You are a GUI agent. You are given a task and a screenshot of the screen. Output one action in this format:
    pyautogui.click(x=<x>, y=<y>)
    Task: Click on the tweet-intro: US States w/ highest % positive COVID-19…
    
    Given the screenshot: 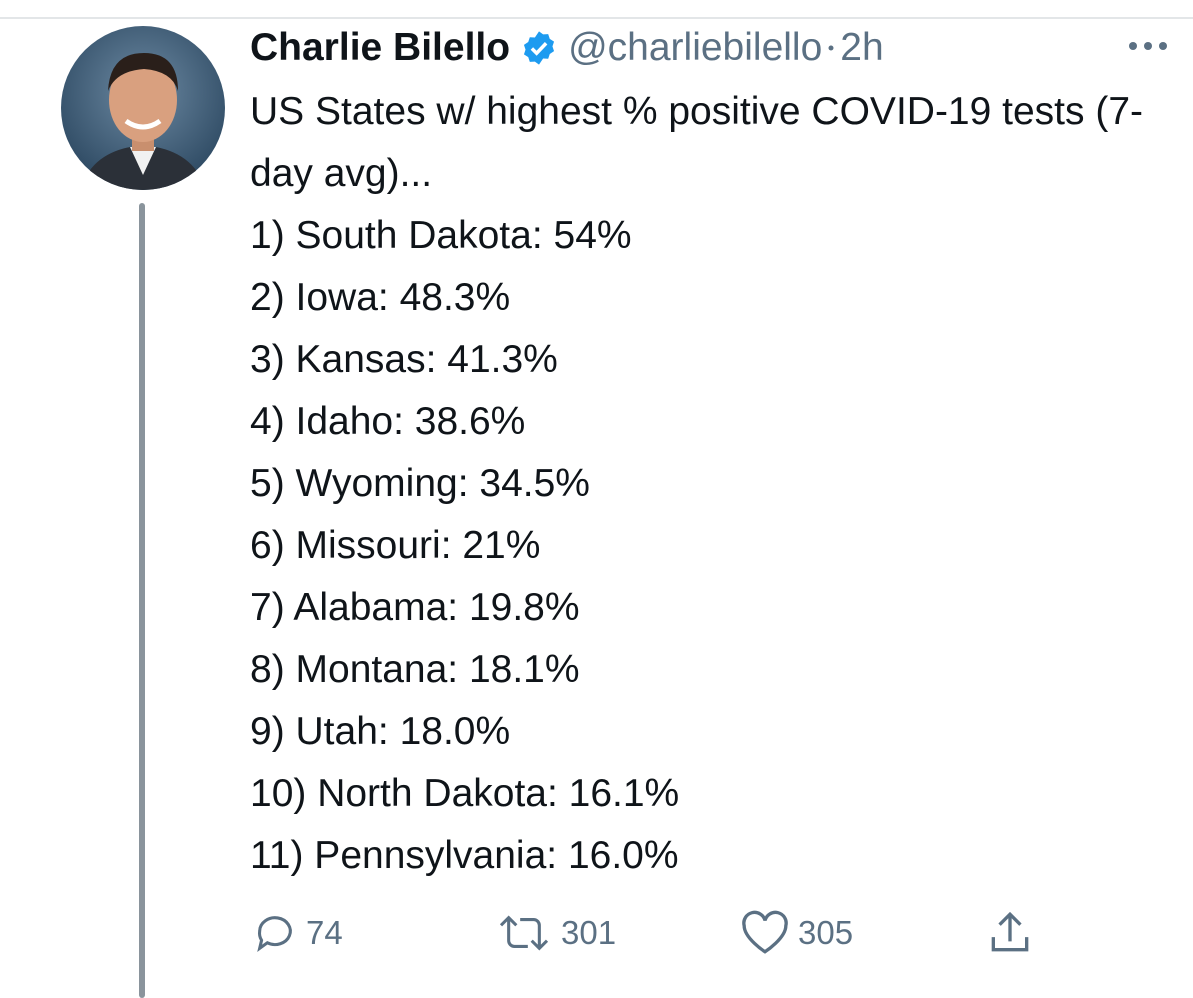 What is the action you would take?
    pyautogui.click(x=697, y=142)
    